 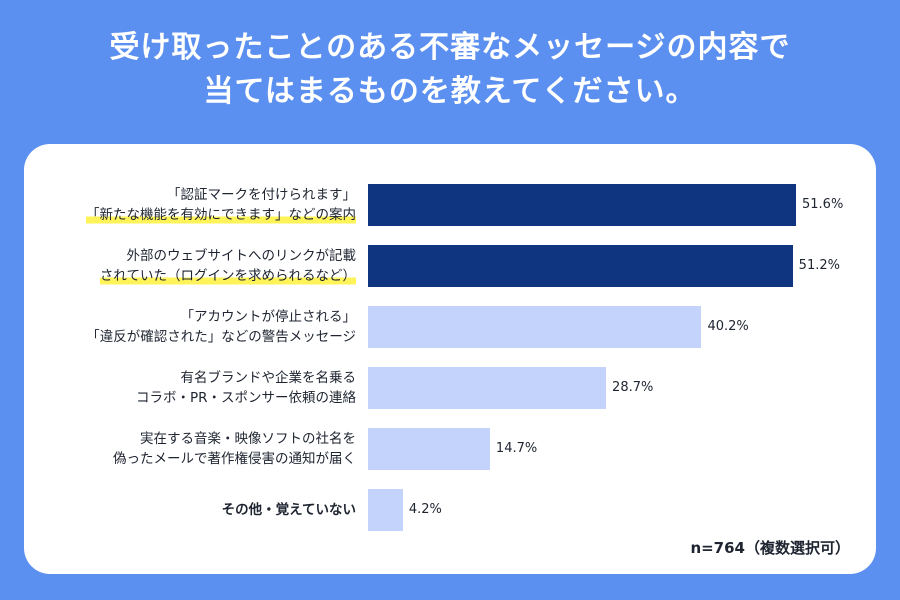 I want to click on category-label-line: 「認証マークを付けられます」, so click(x=261, y=195).